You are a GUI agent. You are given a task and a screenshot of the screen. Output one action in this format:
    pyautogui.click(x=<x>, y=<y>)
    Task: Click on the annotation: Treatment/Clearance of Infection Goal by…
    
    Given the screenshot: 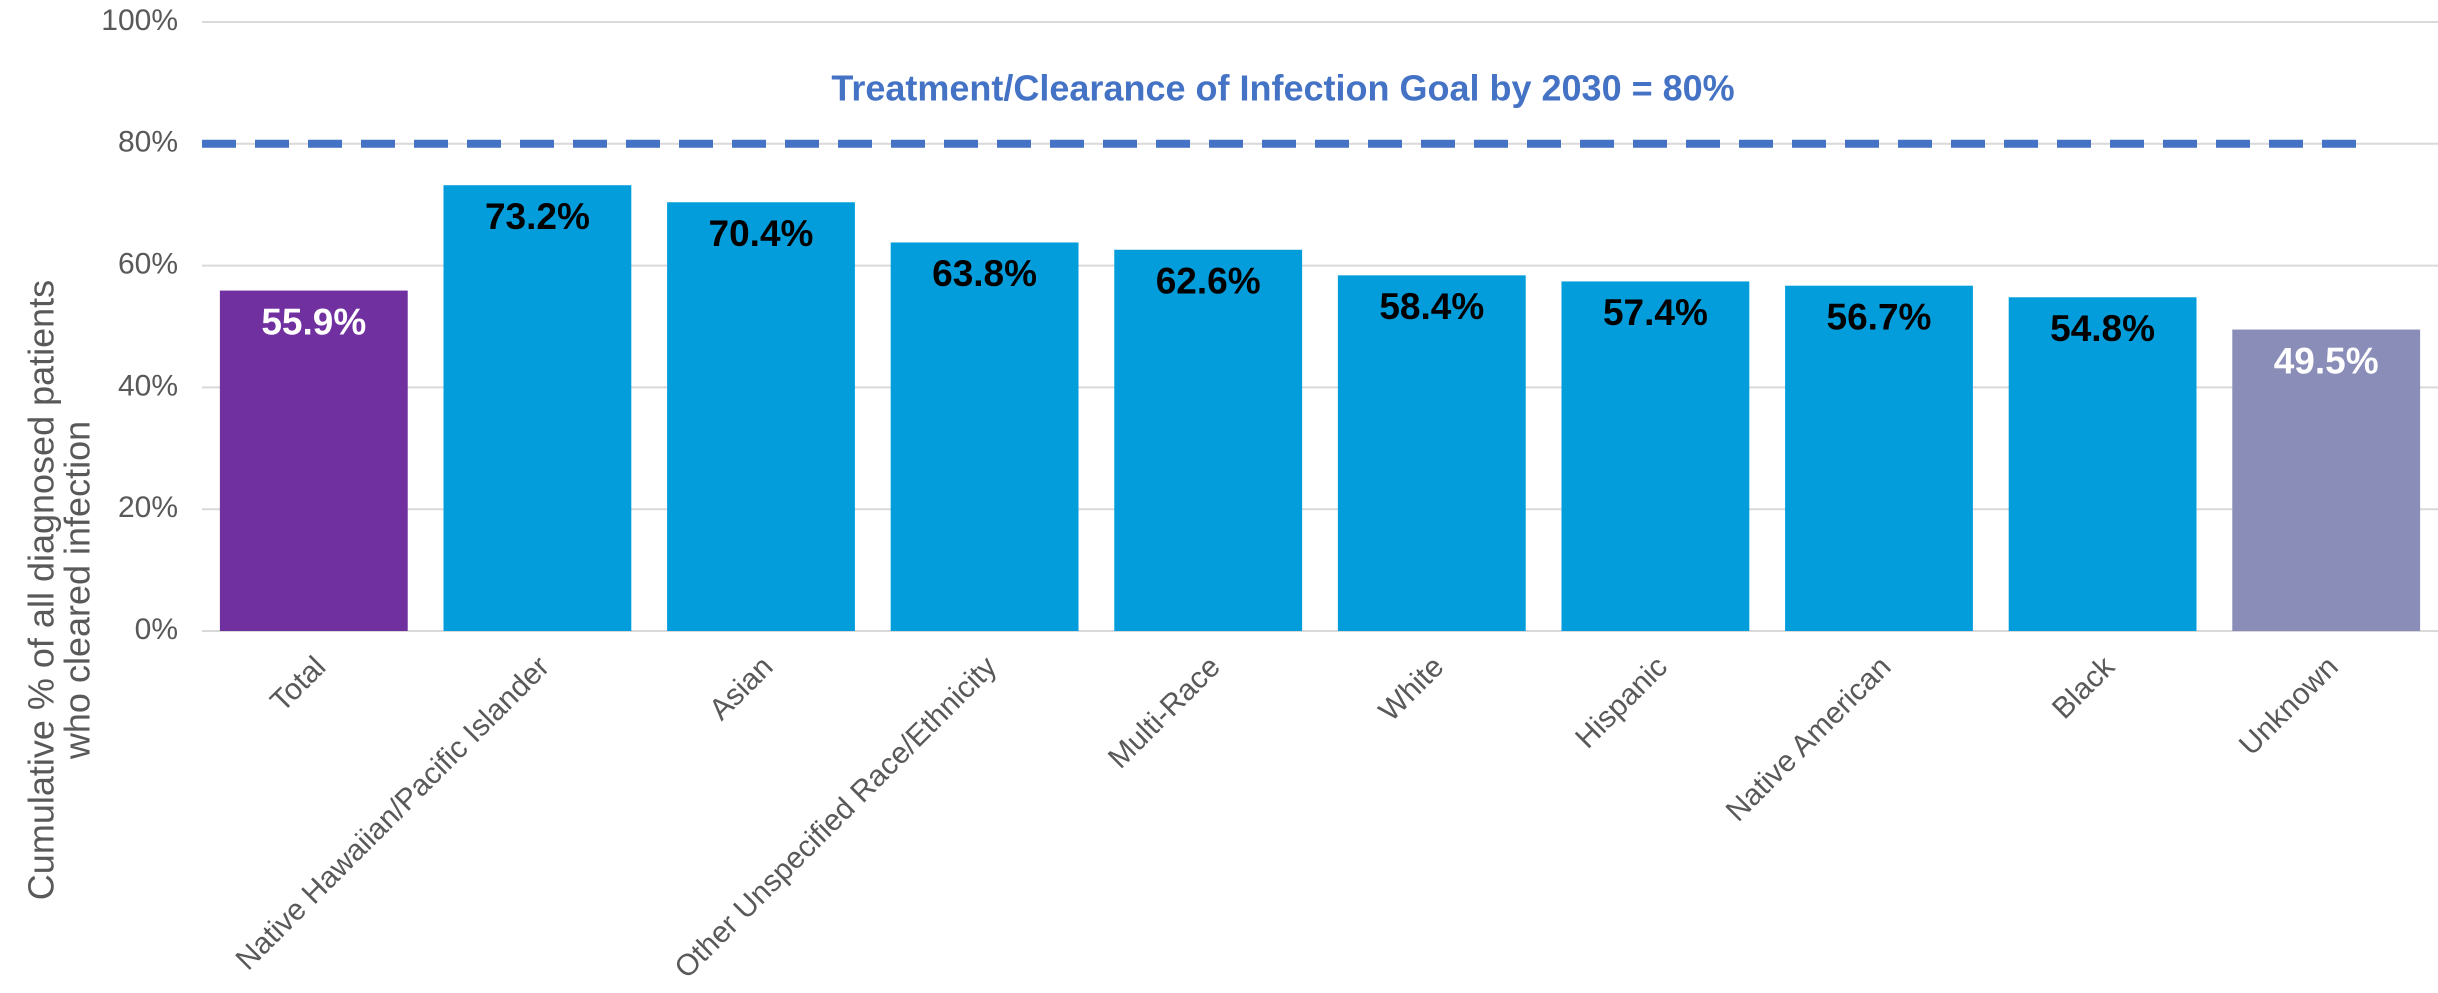 What is the action you would take?
    pyautogui.click(x=1282, y=88)
    